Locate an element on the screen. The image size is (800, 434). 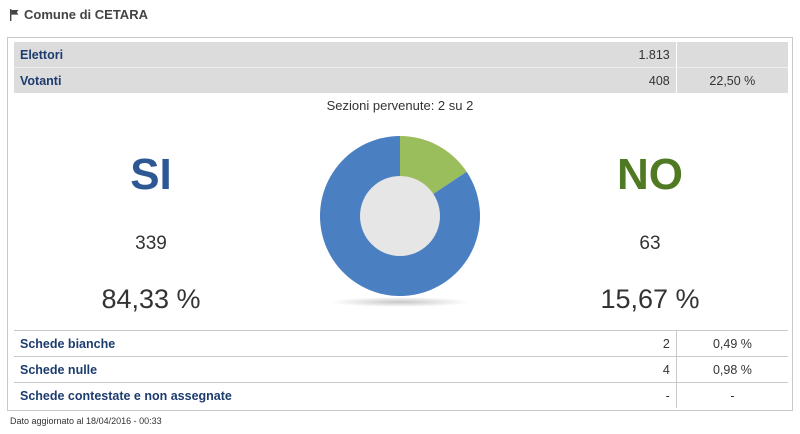
bianche-label: Schede bianche is located at coordinates (287, 343).